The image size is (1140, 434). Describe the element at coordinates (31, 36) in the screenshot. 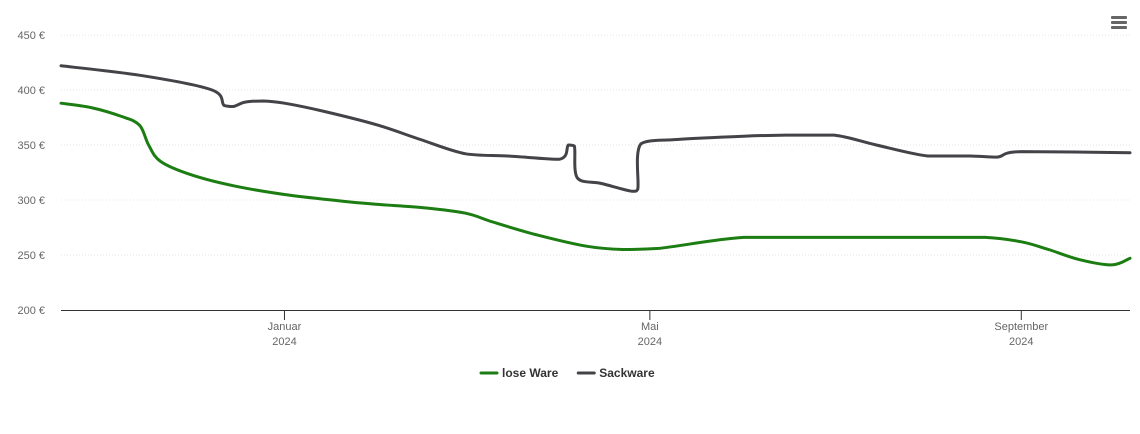

I see `y-tick-label: 450 €` at that location.